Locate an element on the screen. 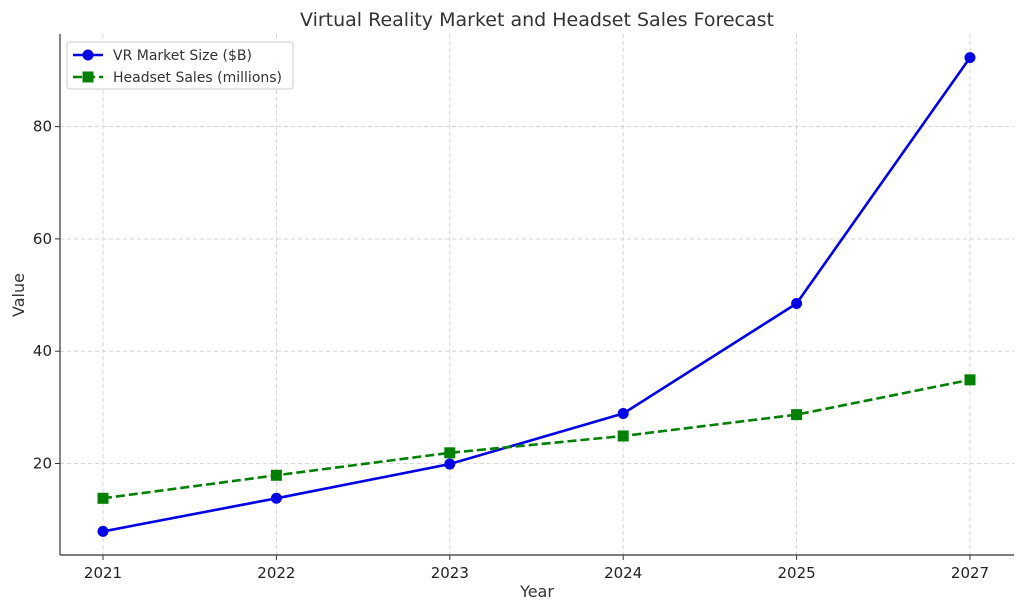 The height and width of the screenshot is (611, 1024). x-ticks: 2021 2022 2023 2024 2025 2027 is located at coordinates (536, 568).